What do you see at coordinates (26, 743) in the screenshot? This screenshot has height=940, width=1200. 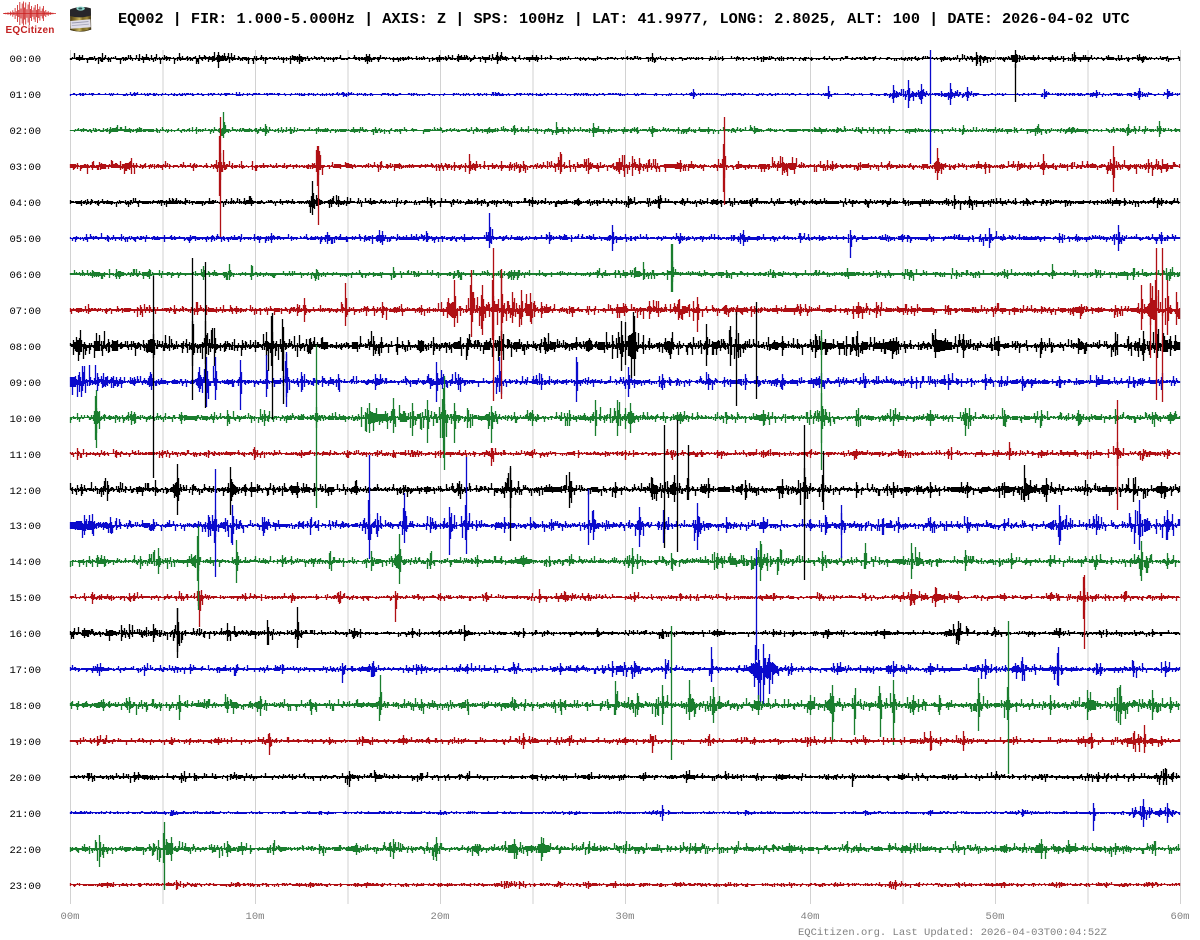 I see `svg-text: 19:00` at bounding box center [26, 743].